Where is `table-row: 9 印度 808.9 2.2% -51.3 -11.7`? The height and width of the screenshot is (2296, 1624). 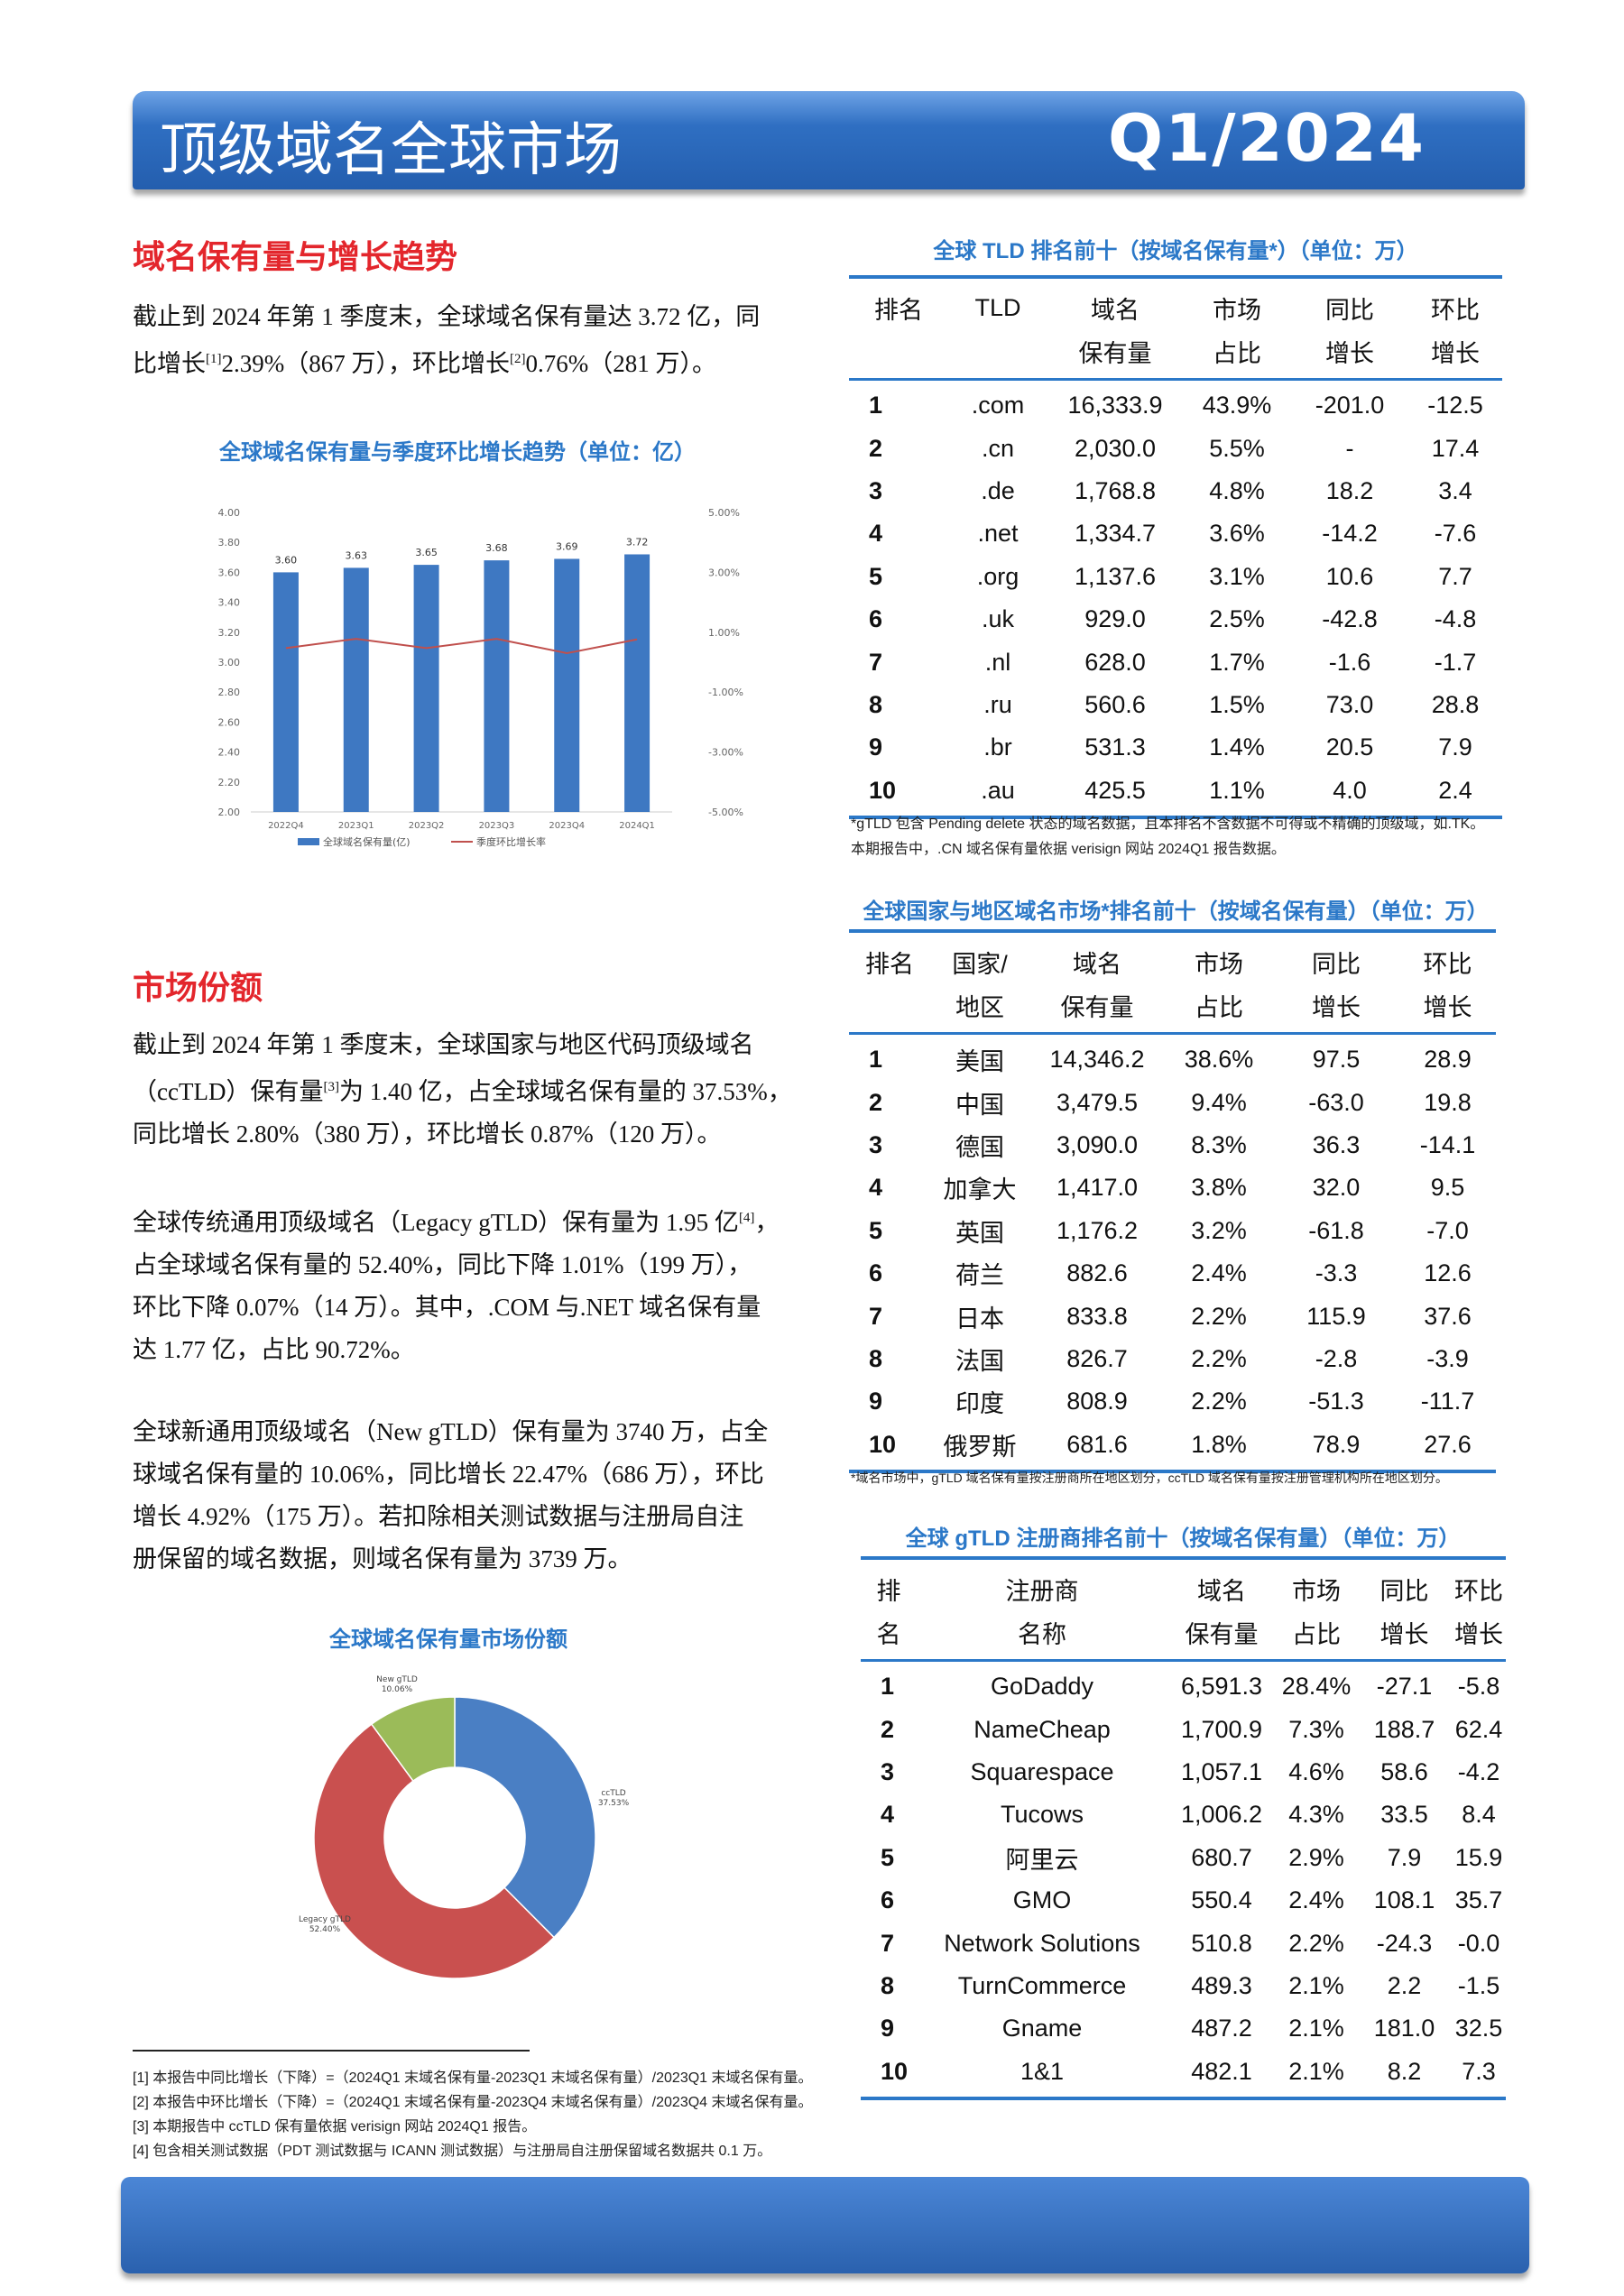 table-row: 9 印度 808.9 2.2% -51.3 -11.7 is located at coordinates (1172, 1402).